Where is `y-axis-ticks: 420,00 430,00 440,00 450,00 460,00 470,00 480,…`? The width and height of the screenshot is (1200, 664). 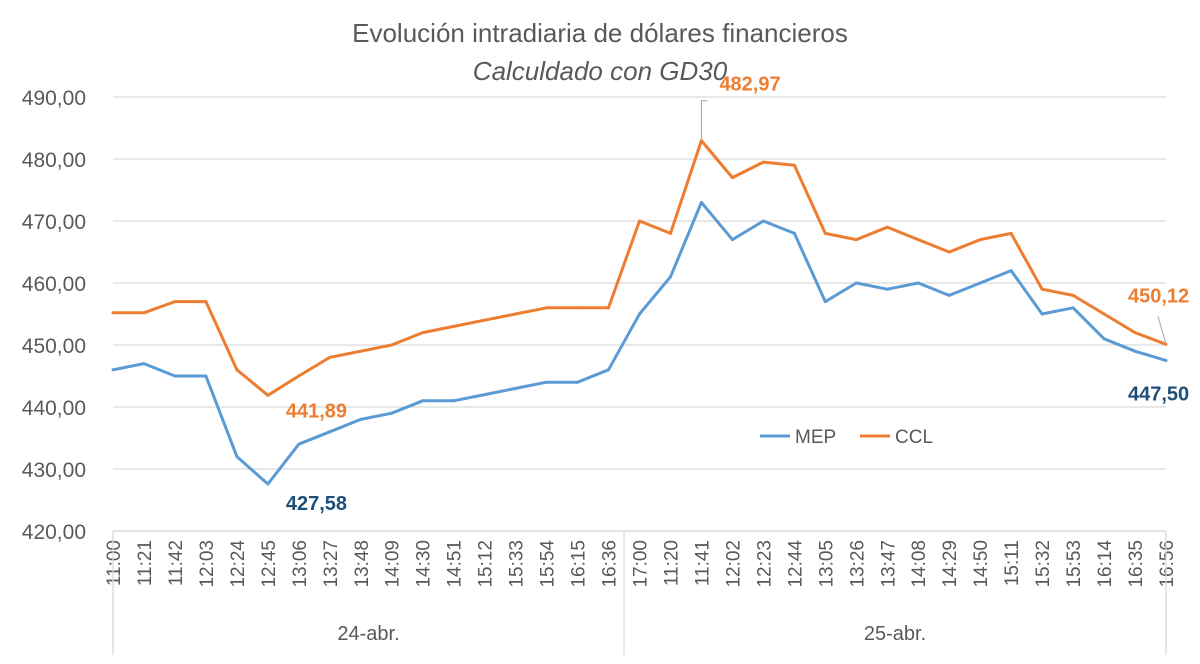
y-axis-ticks: 420,00 430,00 440,00 450,00 460,00 470,00 480,… is located at coordinates (54, 315).